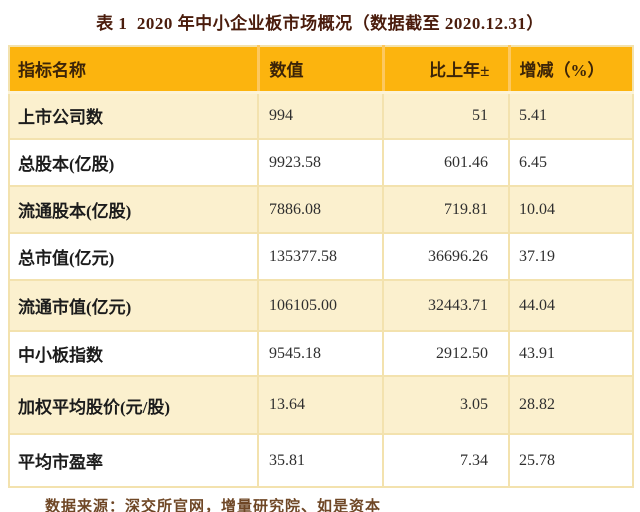 The height and width of the screenshot is (512, 640). What do you see at coordinates (133, 162) in the screenshot?
I see `indicator-name-cell: 总股本(亿股)` at bounding box center [133, 162].